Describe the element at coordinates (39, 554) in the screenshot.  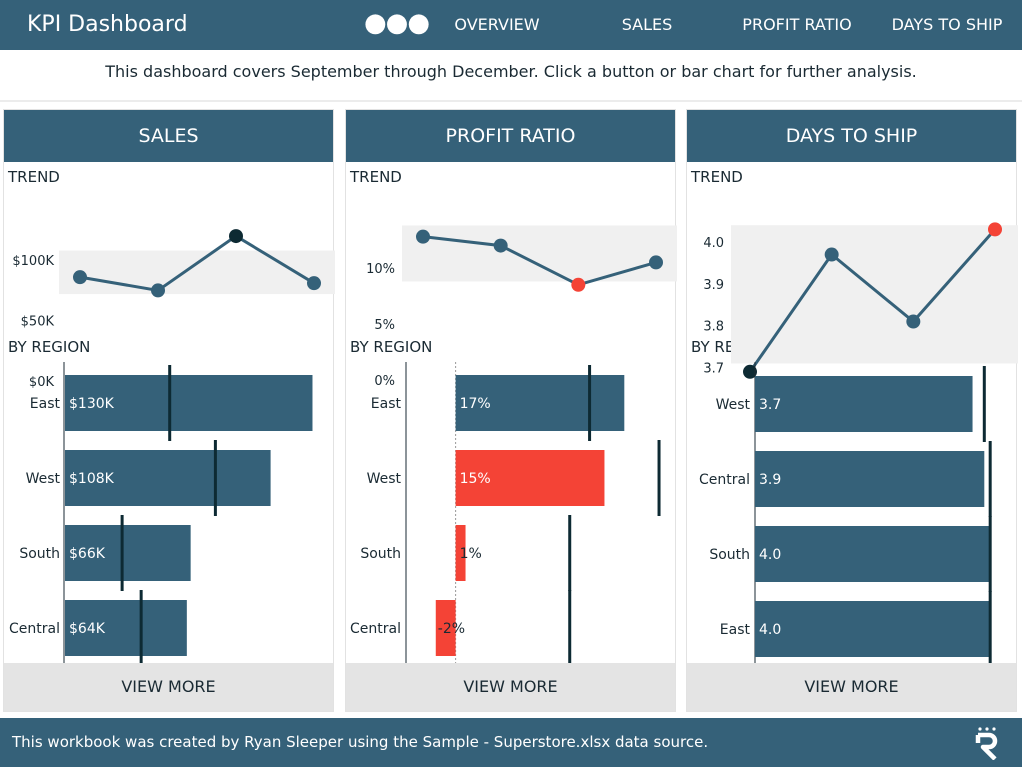
I see `sales-region-category: South` at that location.